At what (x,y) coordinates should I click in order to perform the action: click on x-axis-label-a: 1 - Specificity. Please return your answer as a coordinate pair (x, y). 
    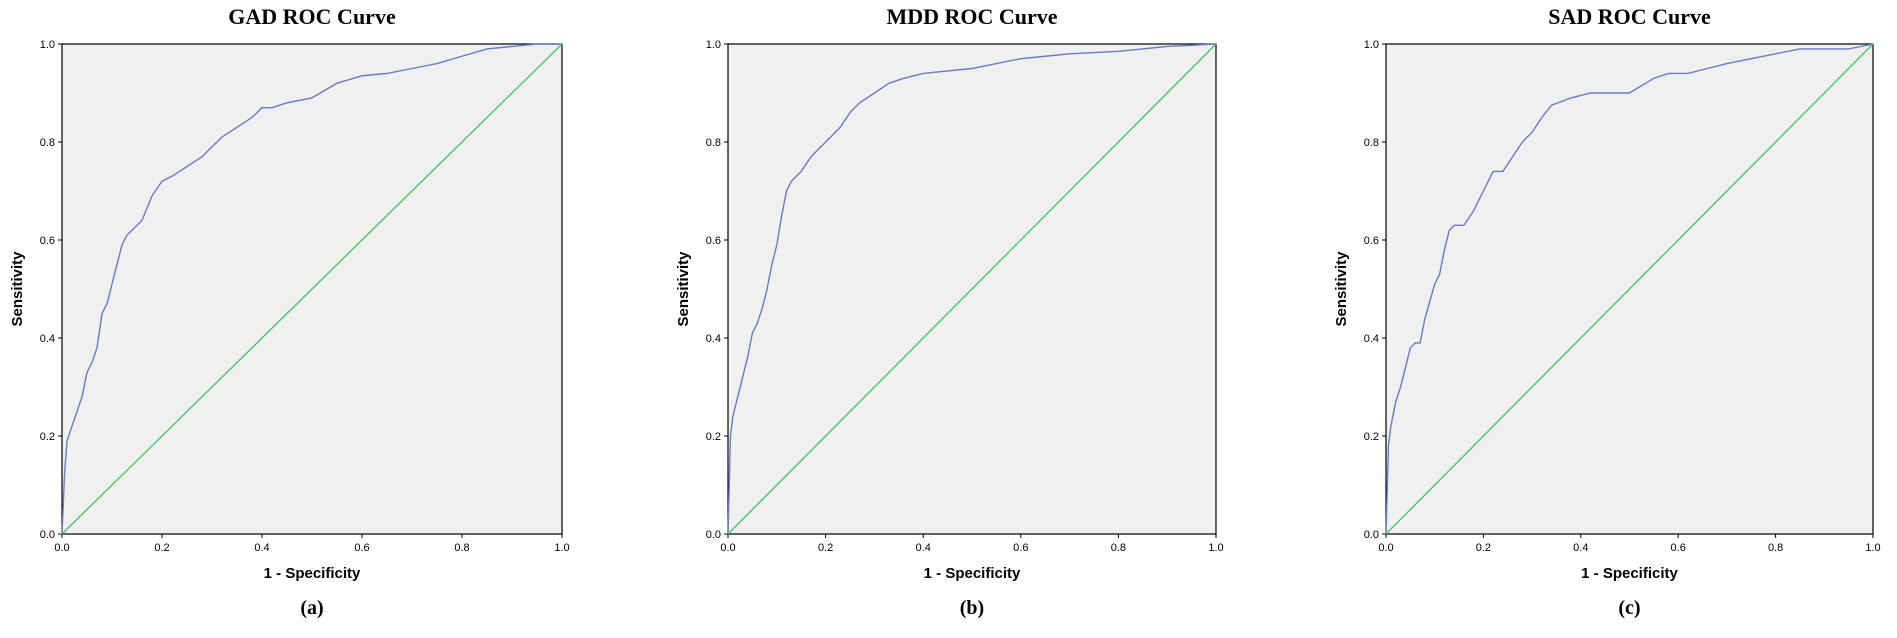
    Looking at the image, I should click on (312, 573).